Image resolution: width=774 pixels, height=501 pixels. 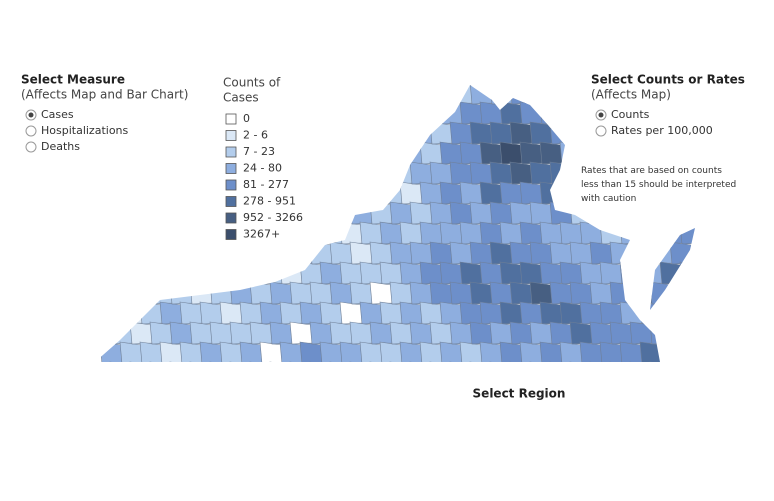 What do you see at coordinates (662, 130) in the screenshot?
I see `radio-label: Rates per 100,000` at bounding box center [662, 130].